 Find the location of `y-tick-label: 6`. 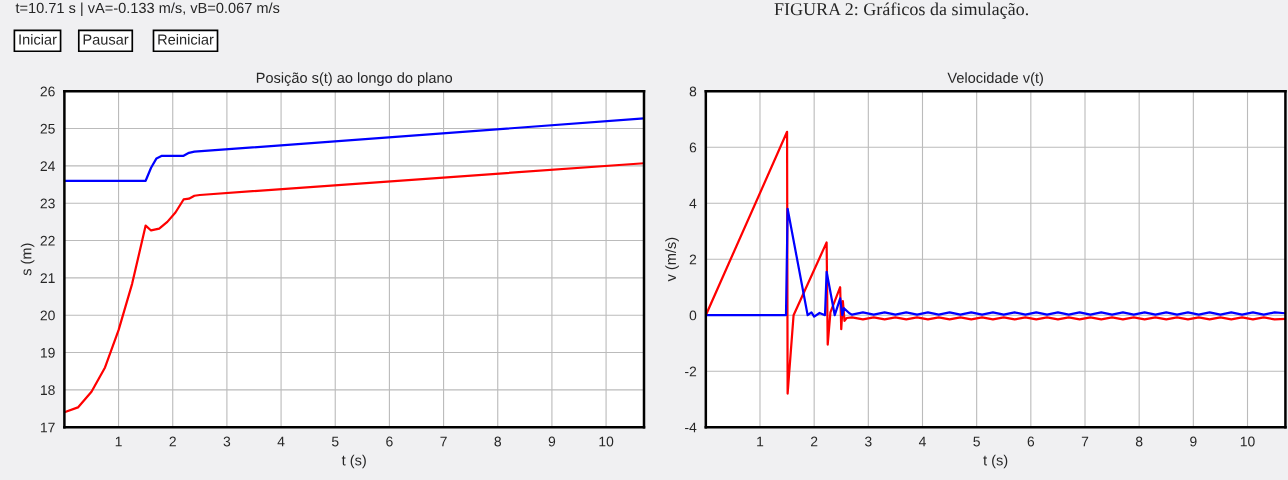

y-tick-label: 6 is located at coordinates (693, 147).